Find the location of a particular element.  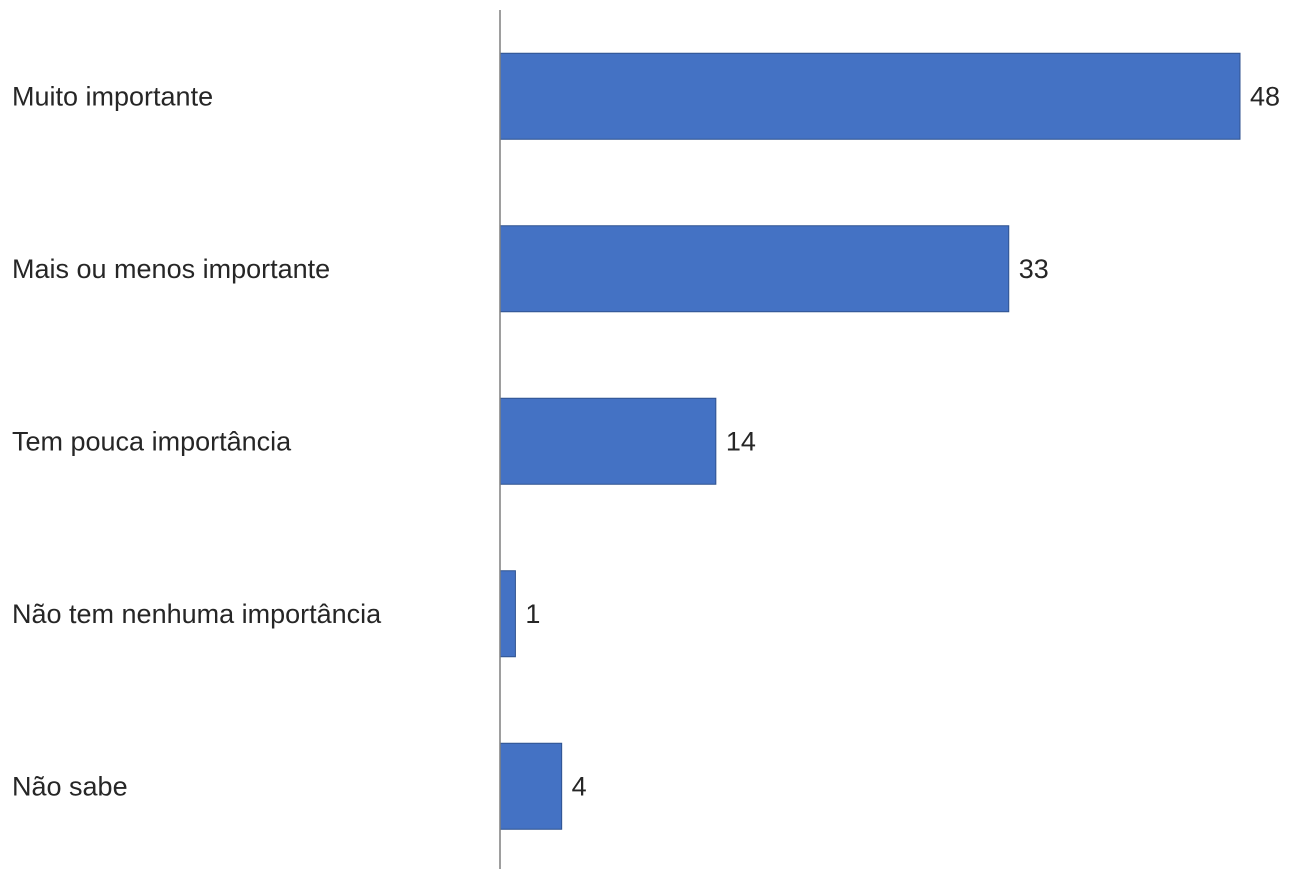

value-label-2: 33 is located at coordinates (1034, 269).